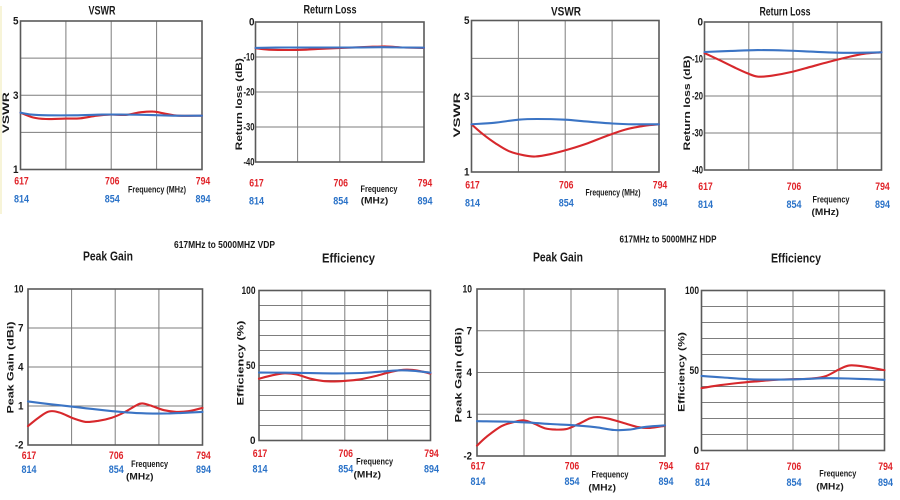  What do you see at coordinates (224, 245) in the screenshot?
I see `svg-text: 617MHz to 5000MHZ VDP` at bounding box center [224, 245].